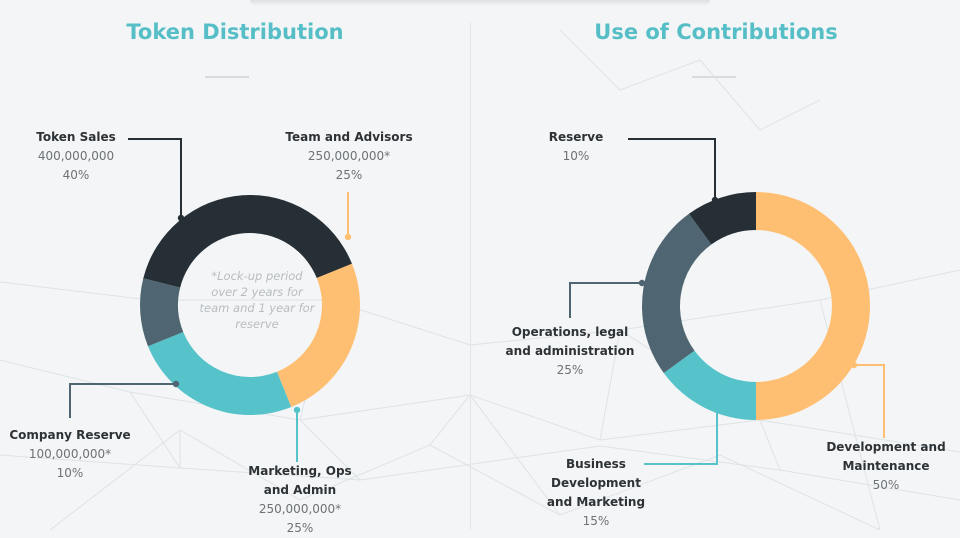  What do you see at coordinates (76, 137) in the screenshot?
I see `slice-name: Token Sales` at bounding box center [76, 137].